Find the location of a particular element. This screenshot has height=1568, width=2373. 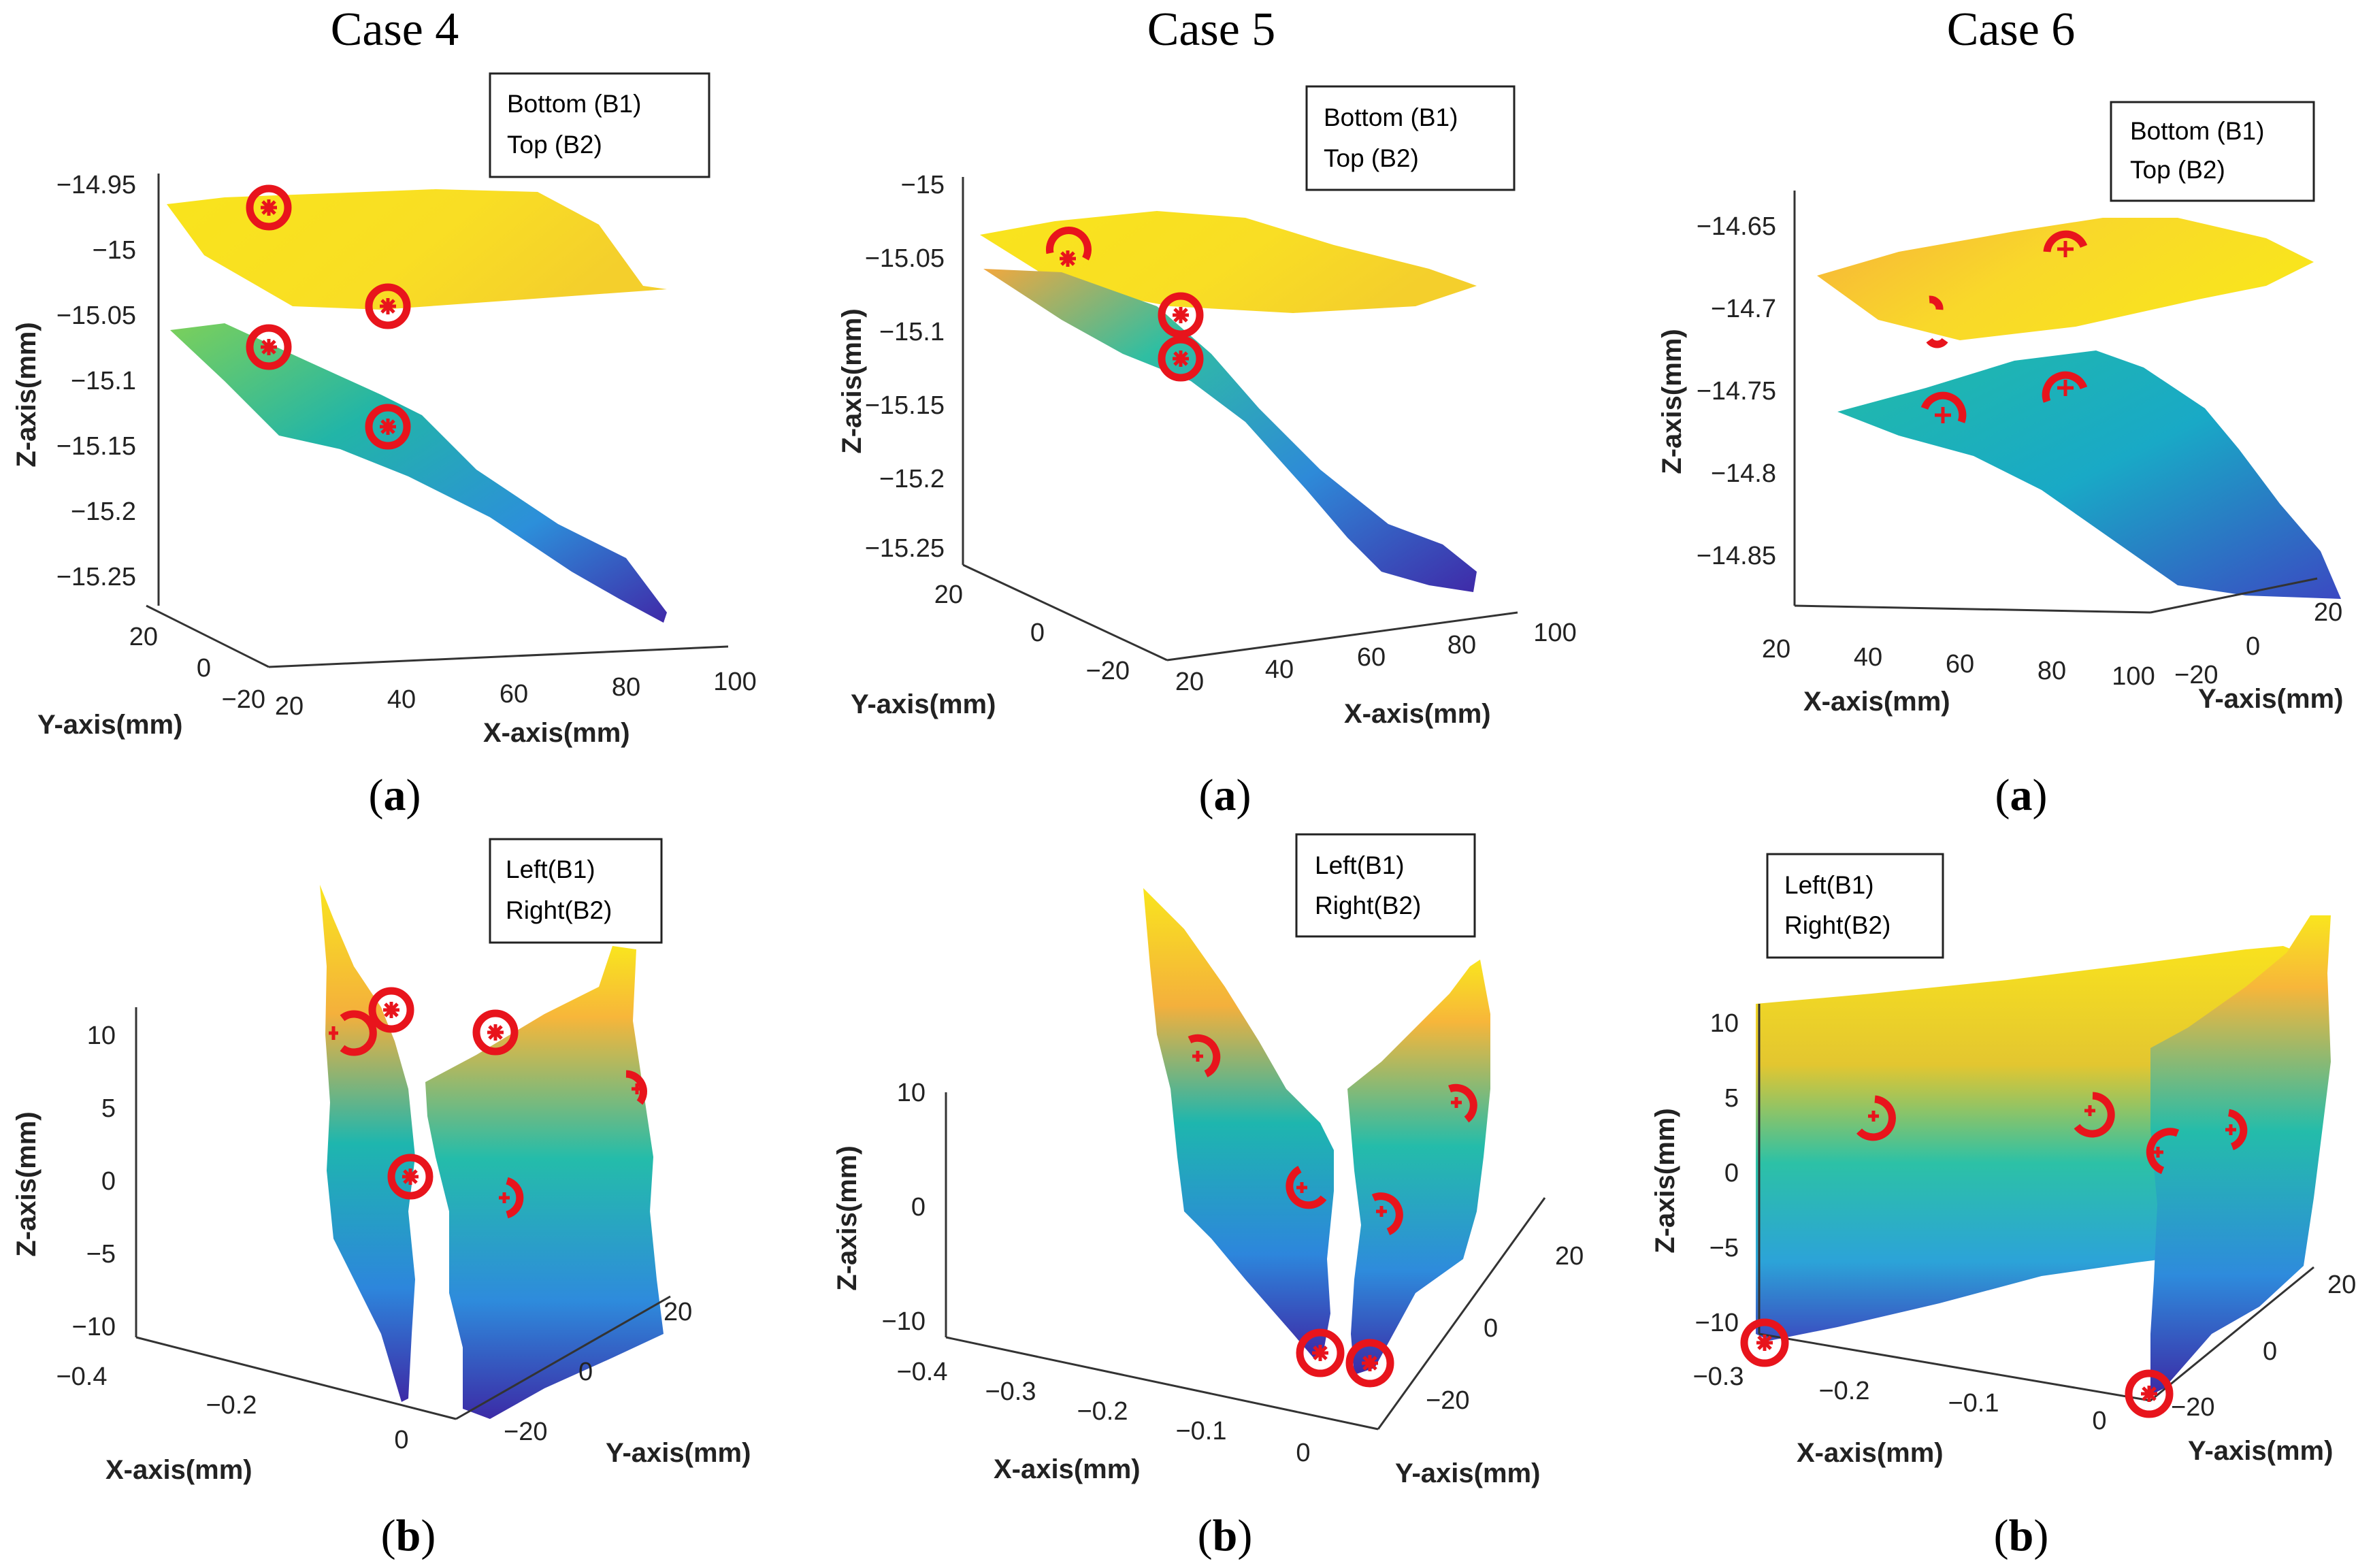

x-tick-labels: −0.3 −0.2 −0.1 0 is located at coordinates (1899, 1399).